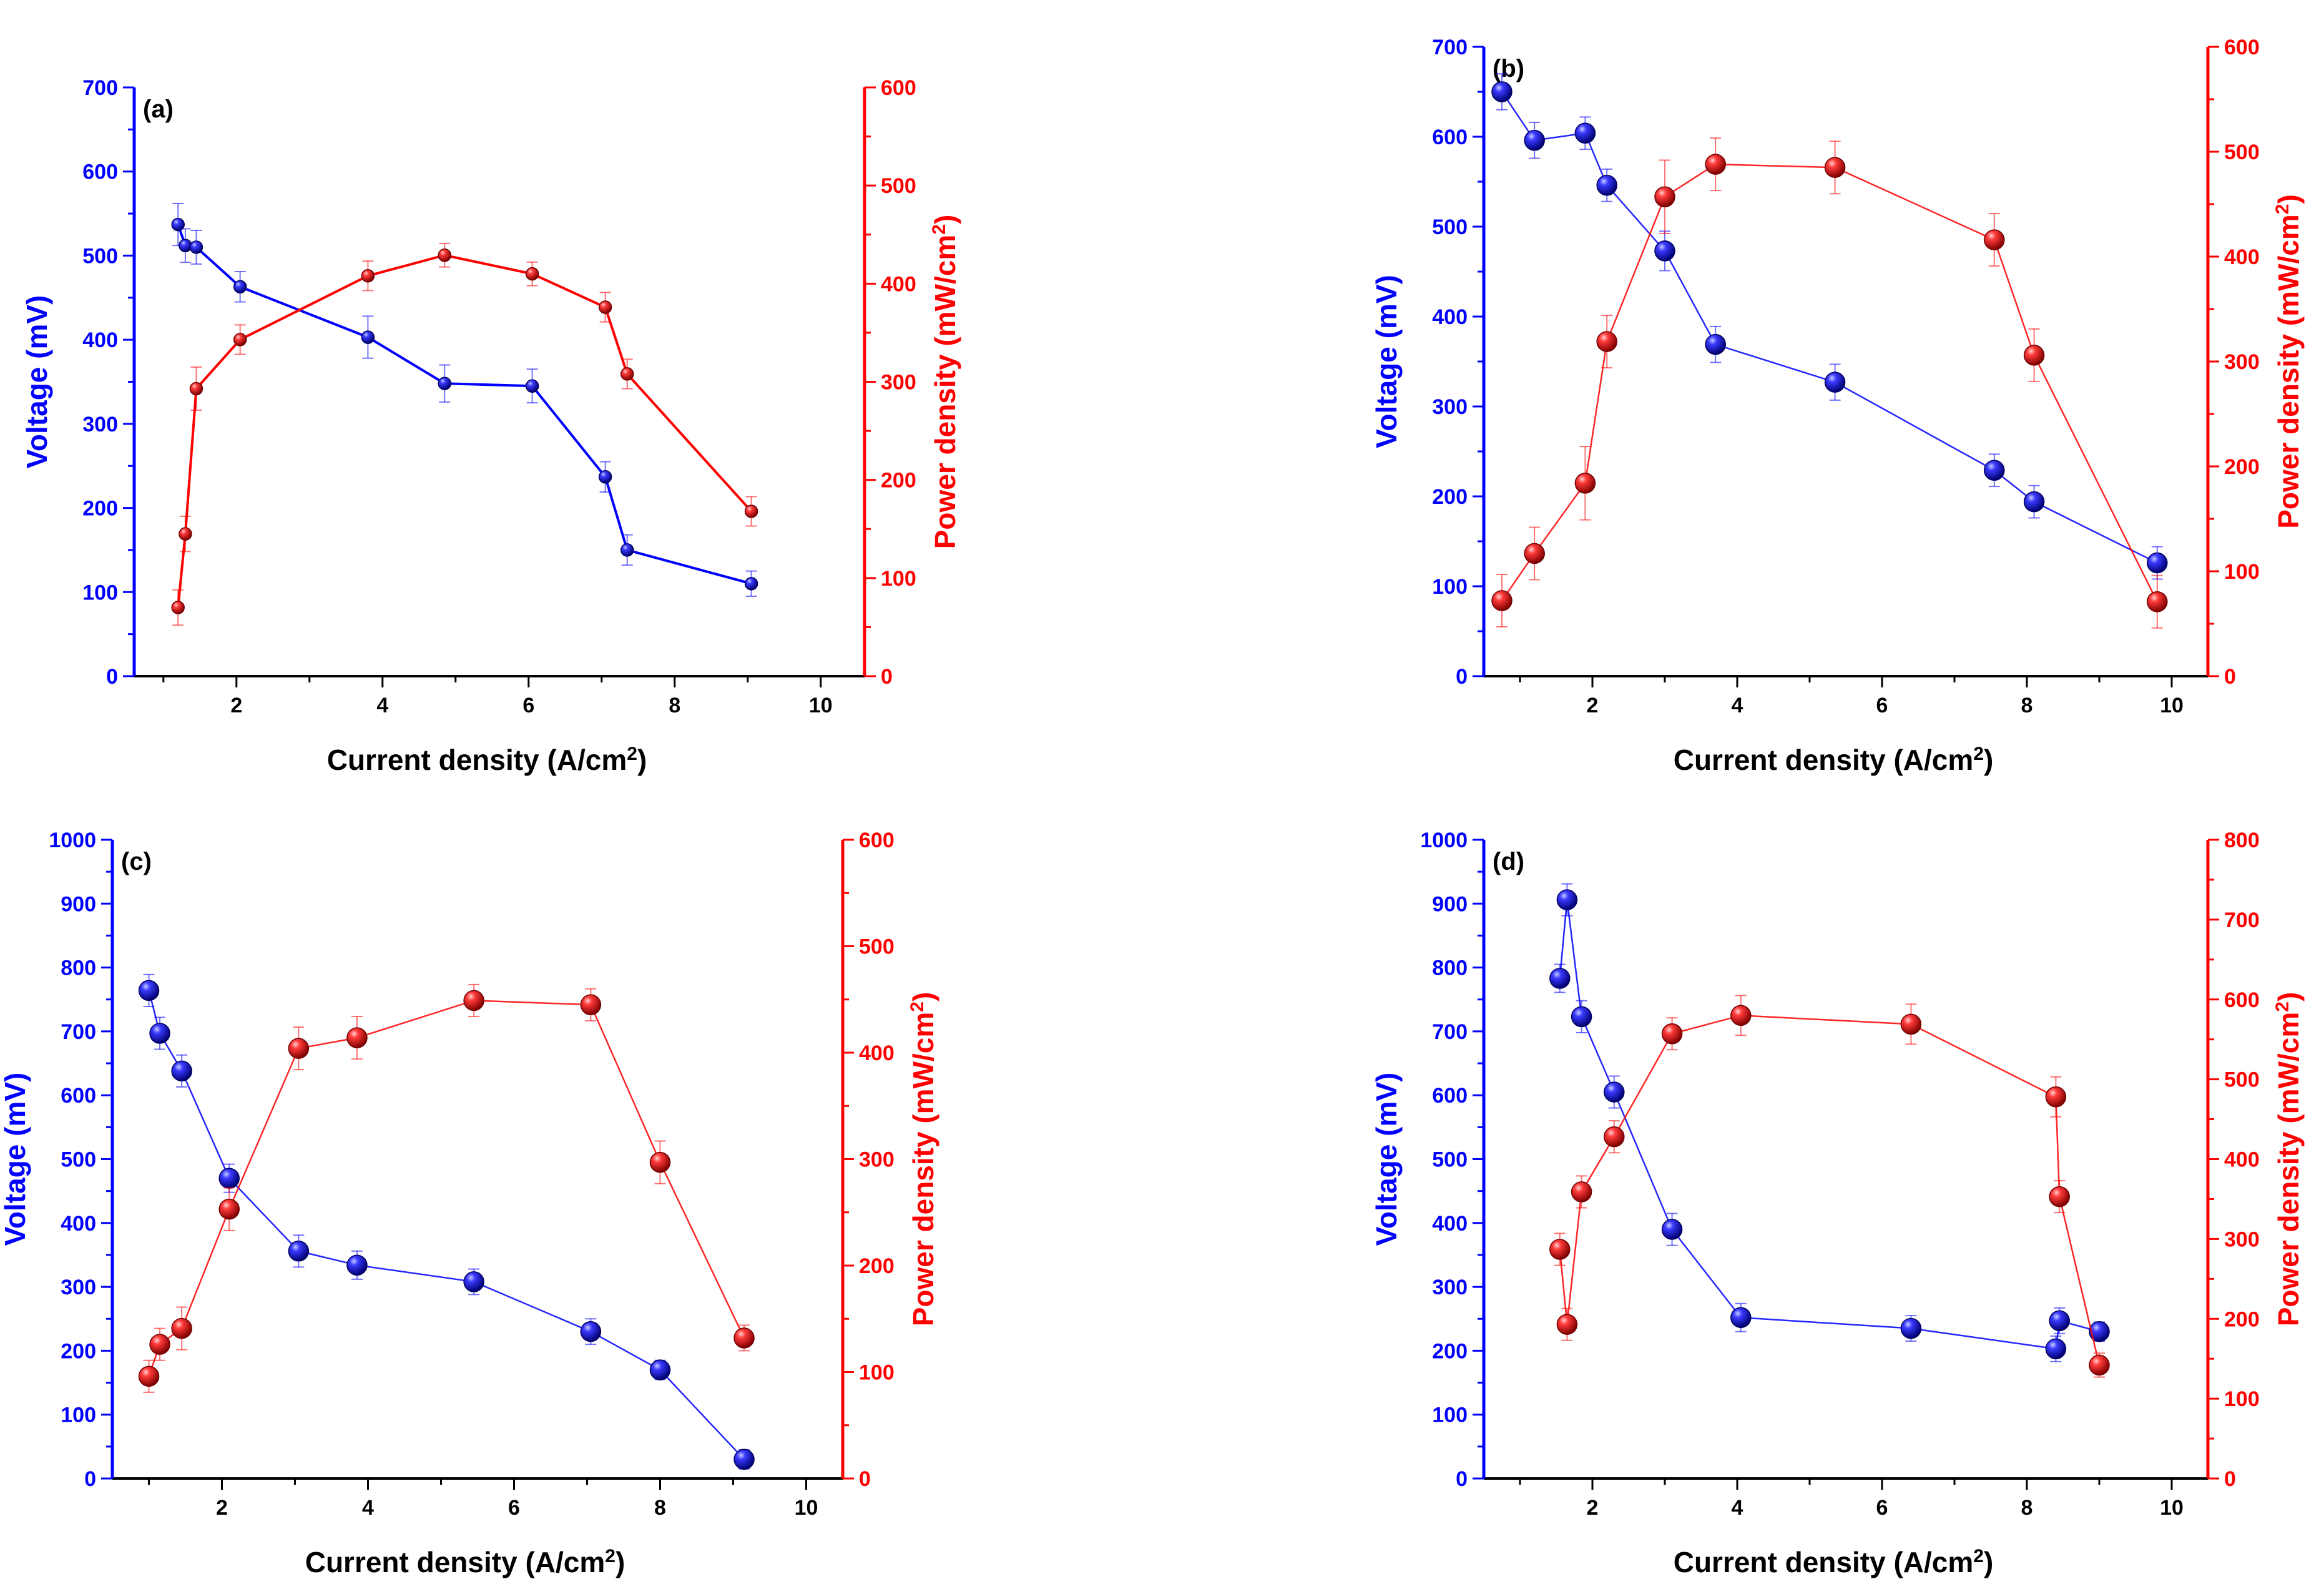 The width and height of the screenshot is (2324, 1594). Describe the element at coordinates (1450, 904) in the screenshot. I see `left-y-tick-label: 900` at that location.